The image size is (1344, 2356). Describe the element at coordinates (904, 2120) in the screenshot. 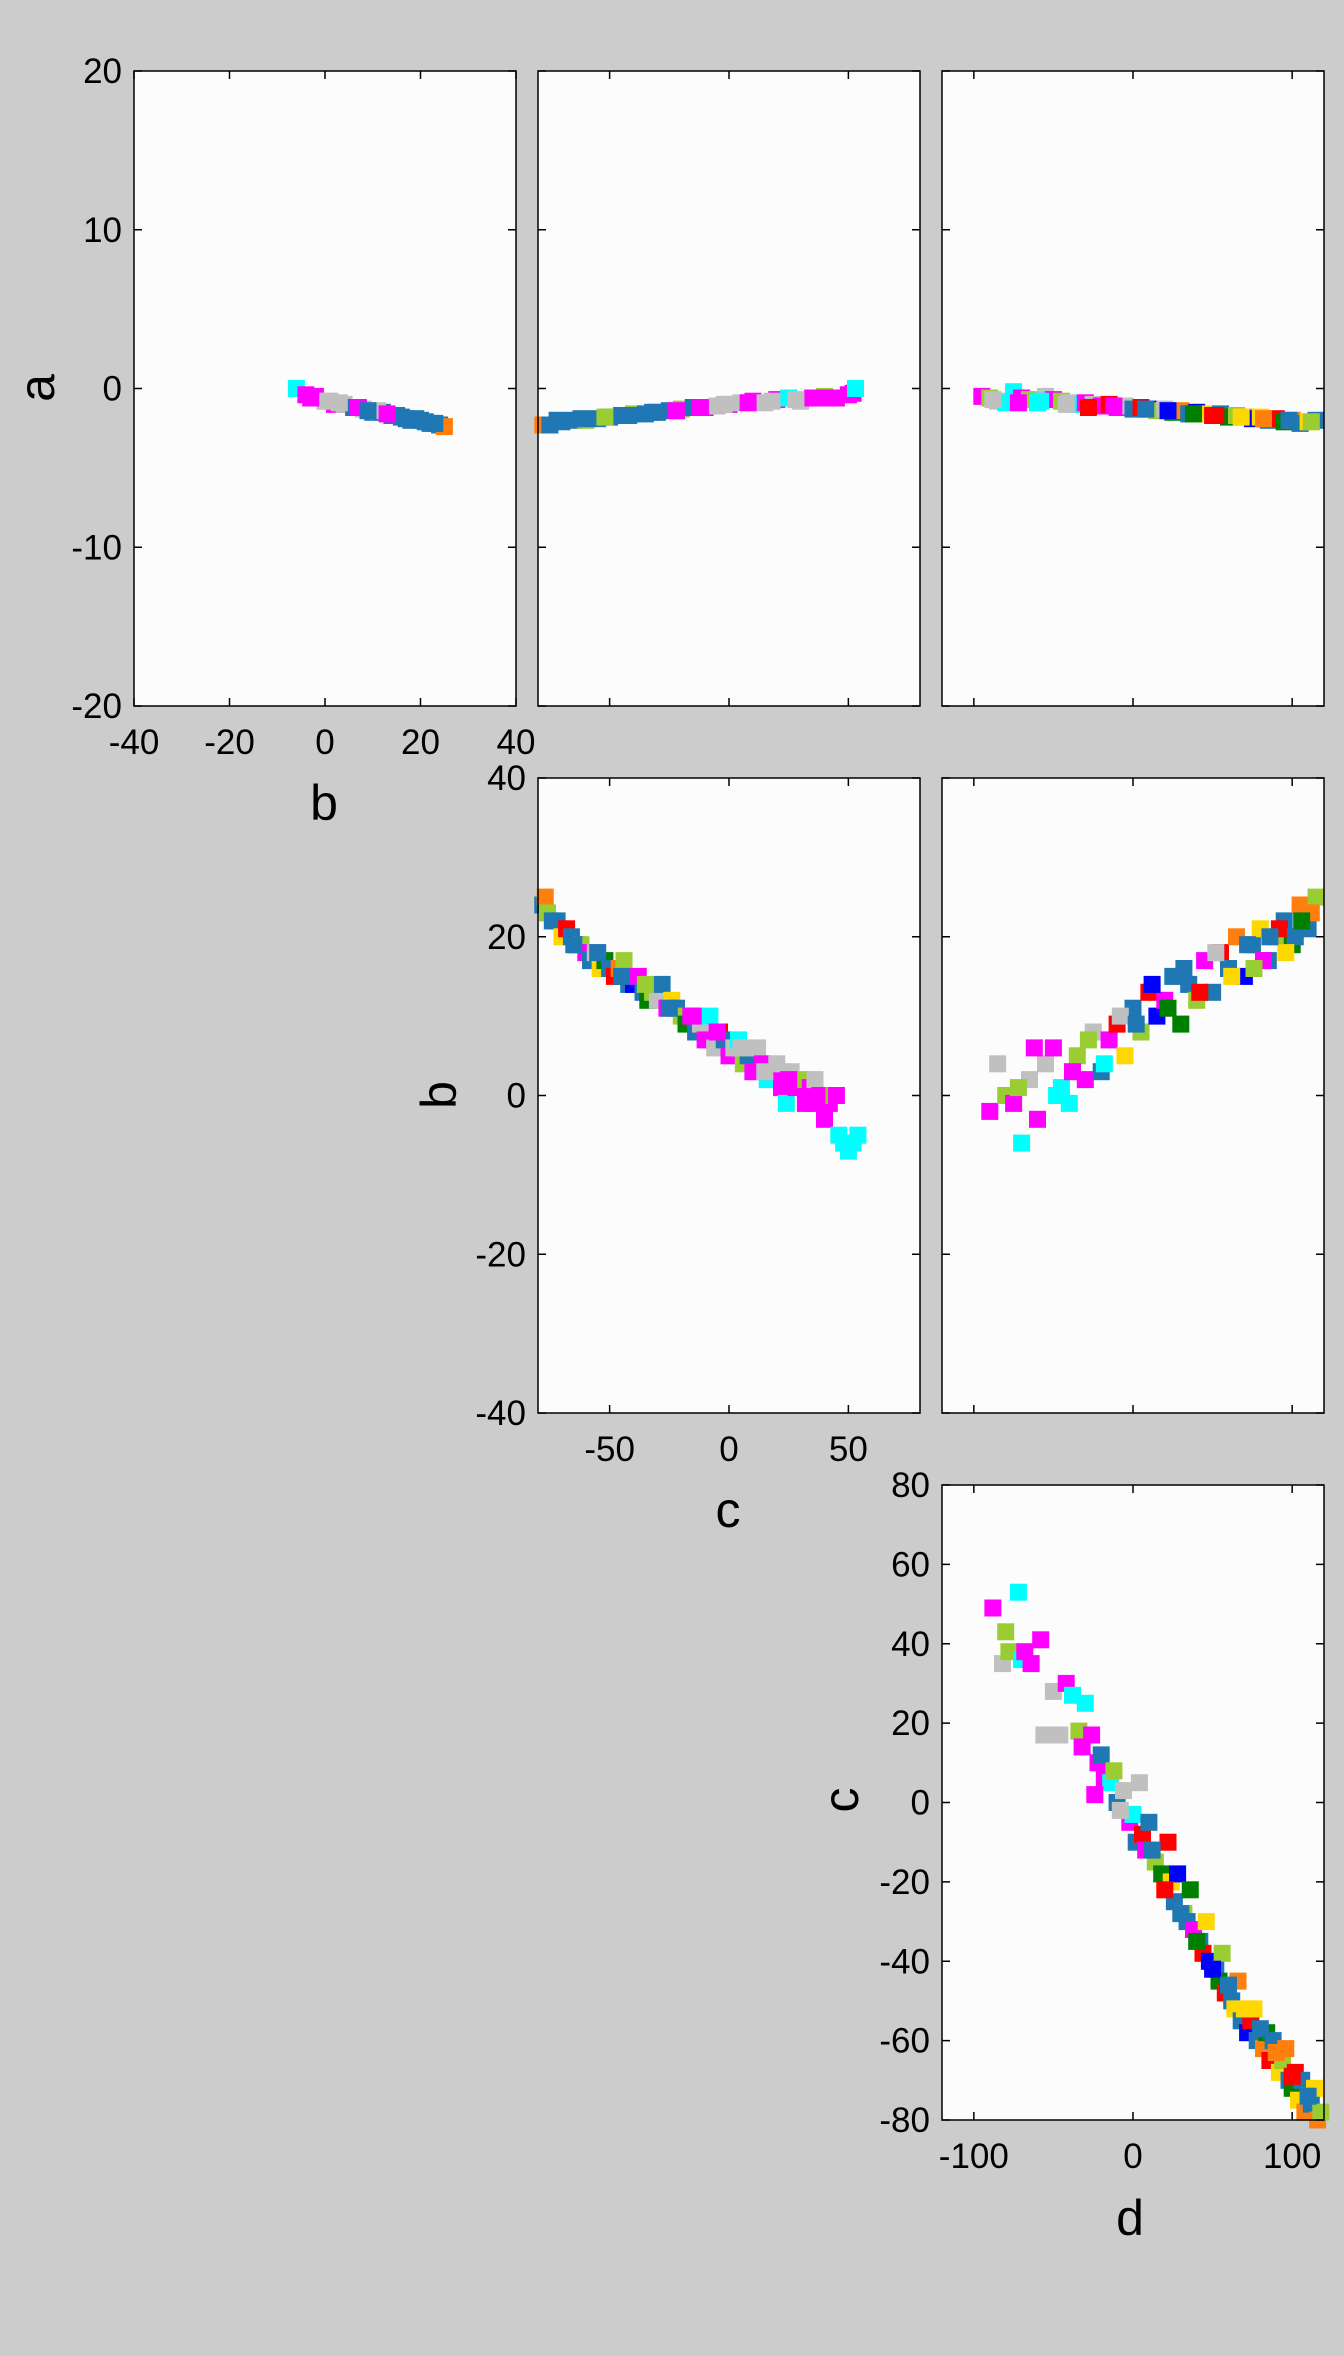

I see `y-tick-label: -80` at that location.